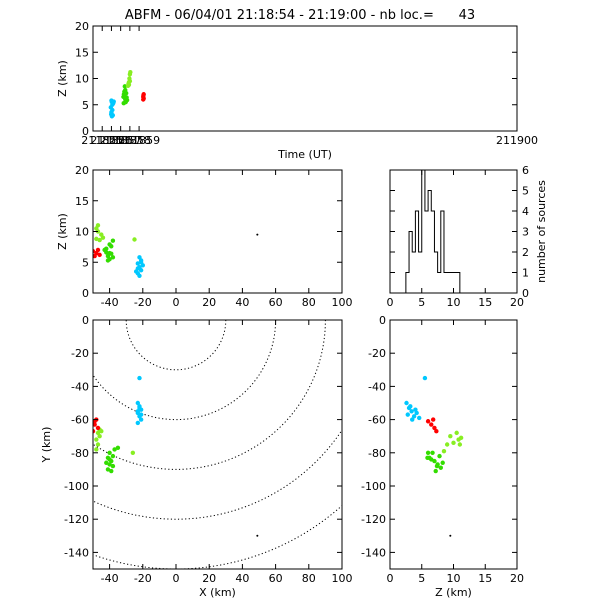 The image size is (600, 600). Describe the element at coordinates (85, 320) in the screenshot. I see `x_y-ytick-label: 0` at that location.